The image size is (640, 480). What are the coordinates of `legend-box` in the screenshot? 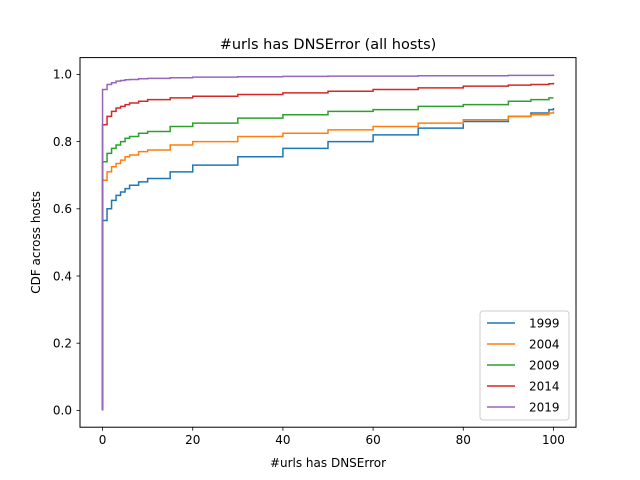 It's located at (524, 365).